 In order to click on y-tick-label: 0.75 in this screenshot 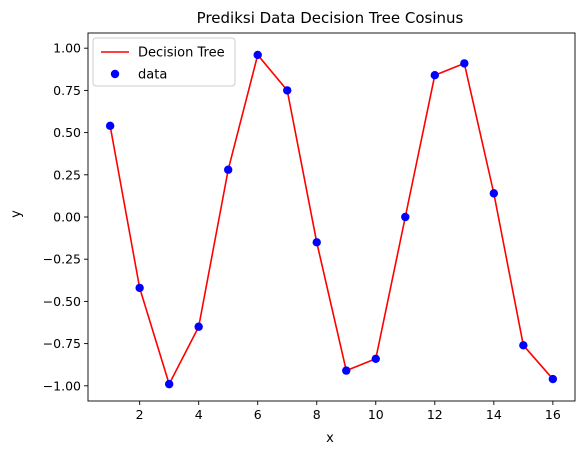, I will do `click(67, 90)`.